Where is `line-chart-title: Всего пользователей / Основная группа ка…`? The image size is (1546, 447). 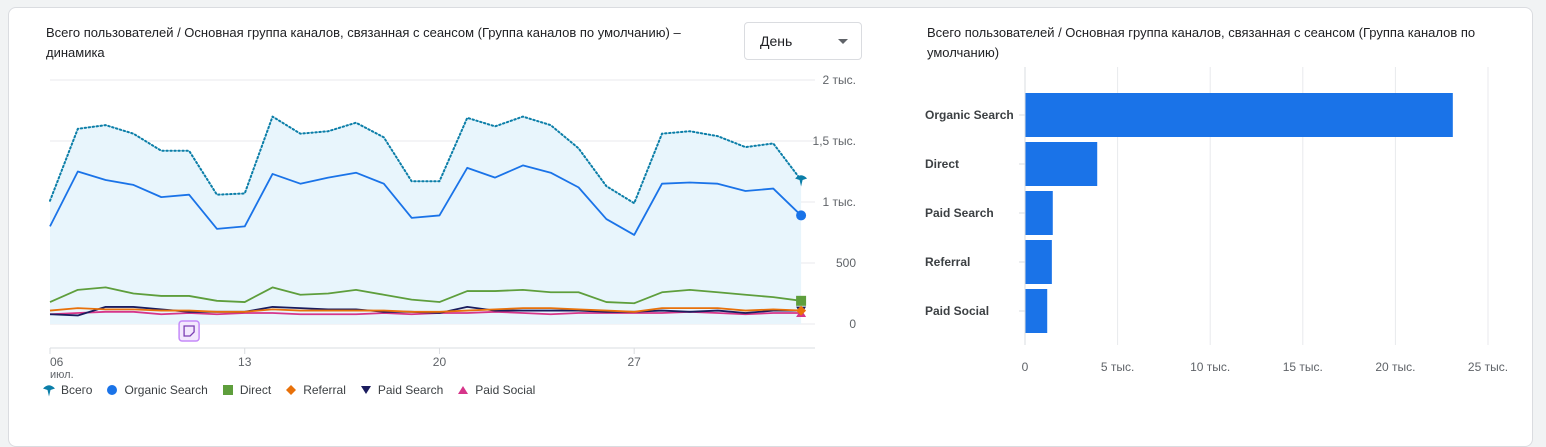 line-chart-title: Всего пользователей / Основная группа ка… is located at coordinates (363, 42).